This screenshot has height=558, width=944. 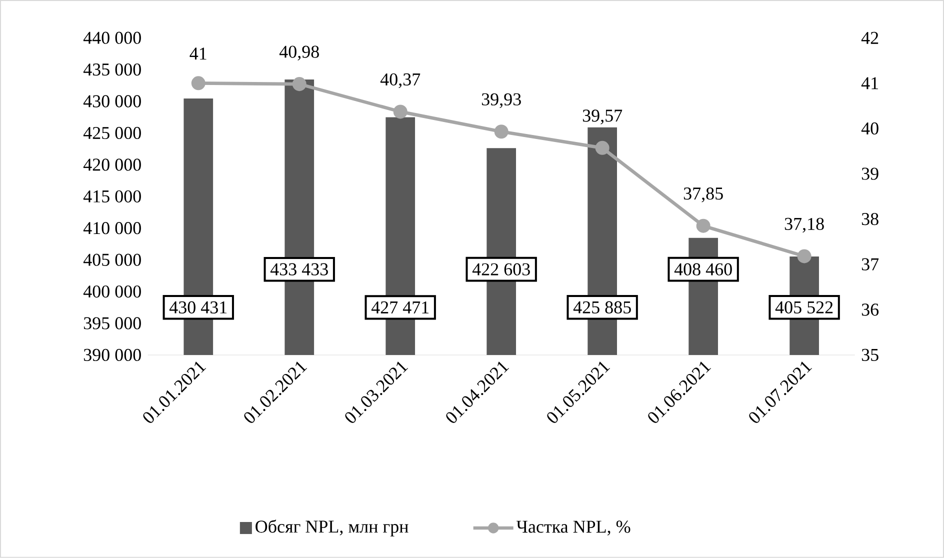 I want to click on data-label: 39,57, so click(x=602, y=117).